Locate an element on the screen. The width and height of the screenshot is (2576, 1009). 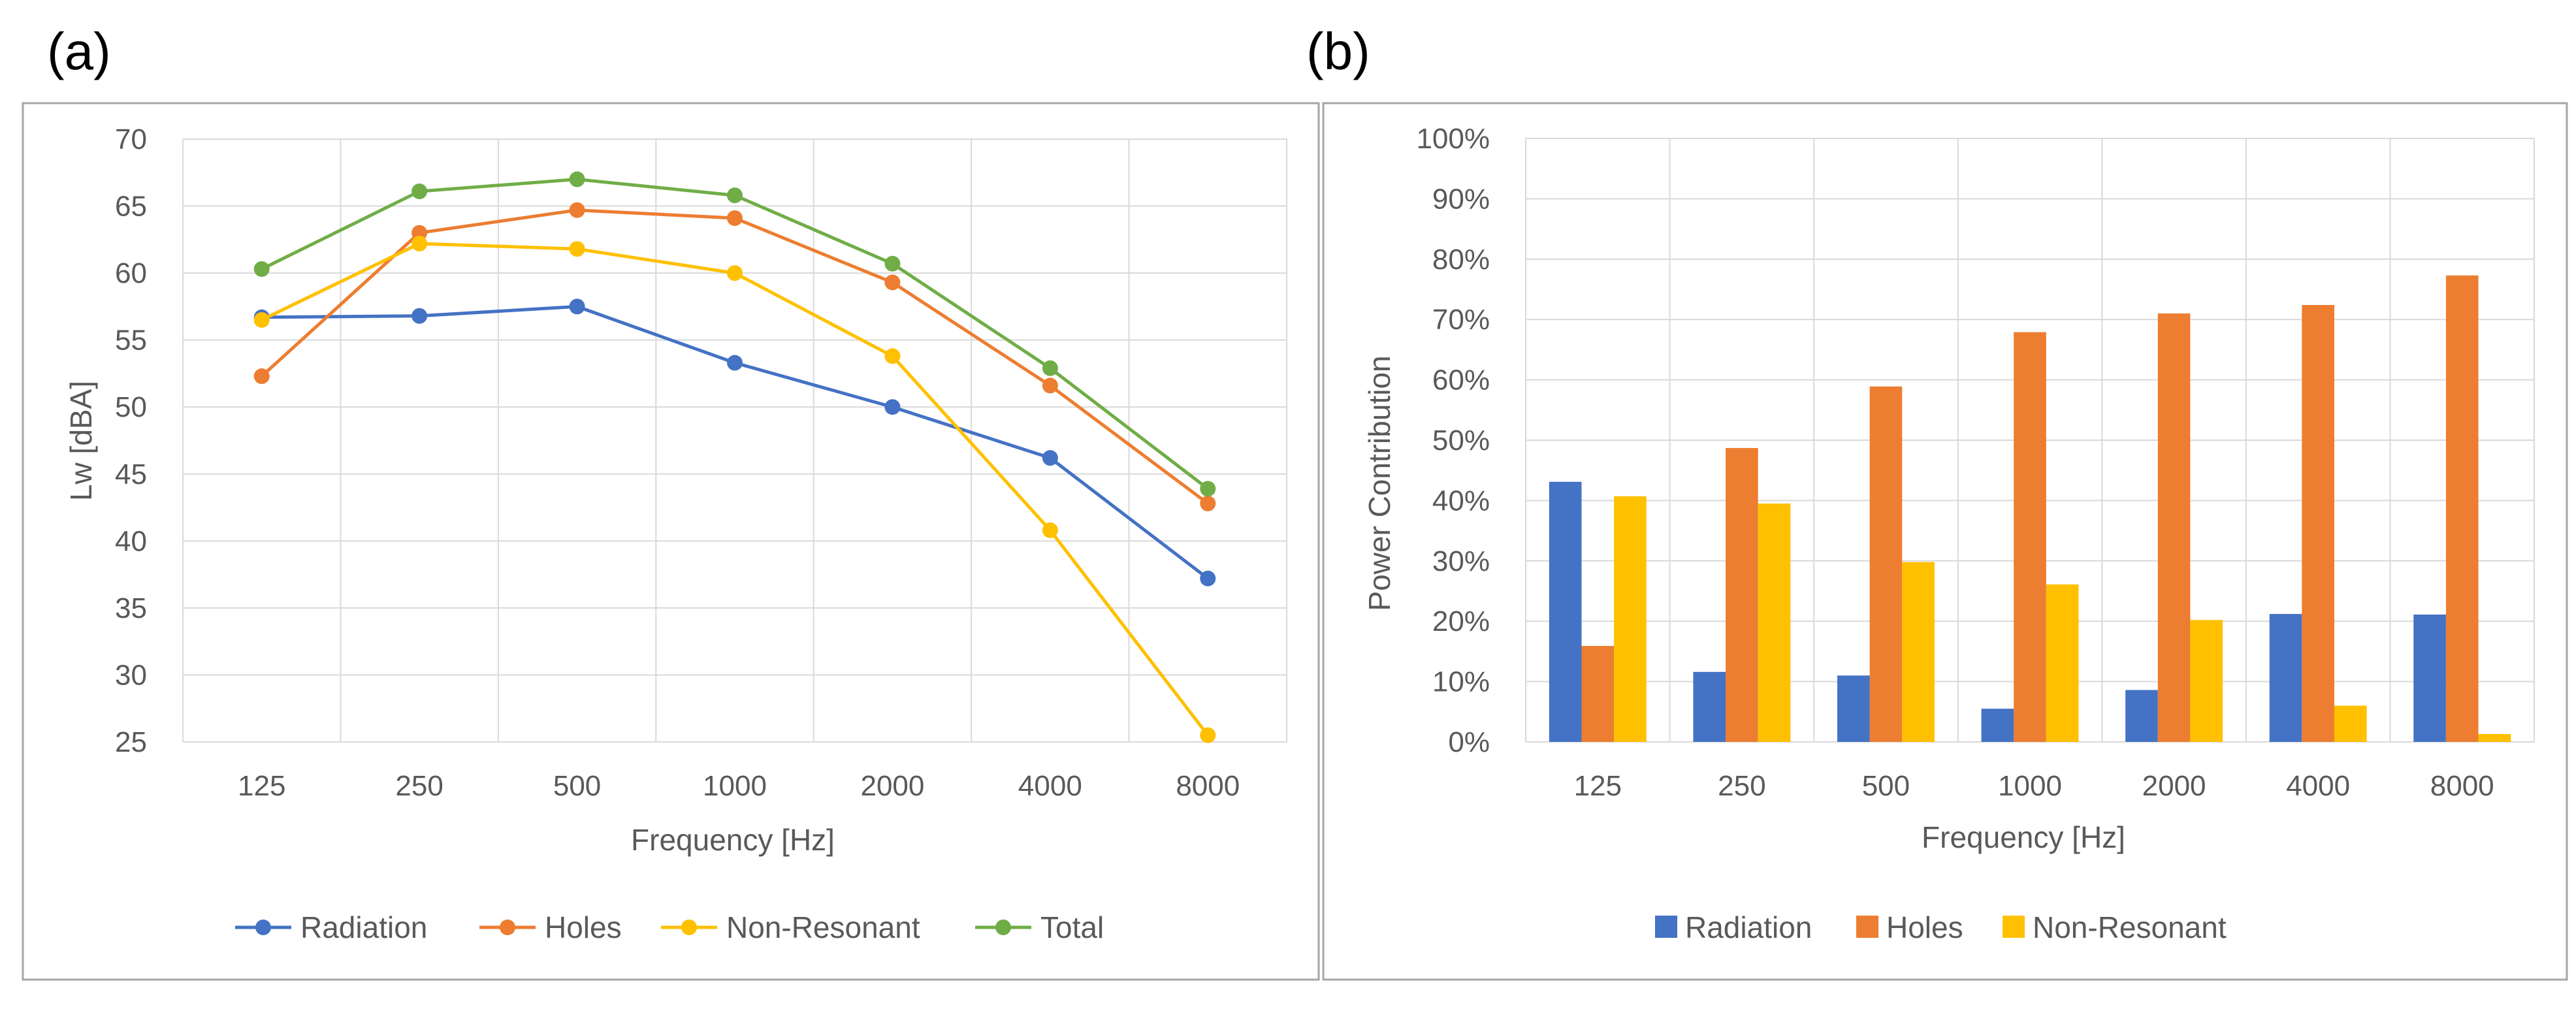
panel-a-x-tick-label: 125 is located at coordinates (261, 786).